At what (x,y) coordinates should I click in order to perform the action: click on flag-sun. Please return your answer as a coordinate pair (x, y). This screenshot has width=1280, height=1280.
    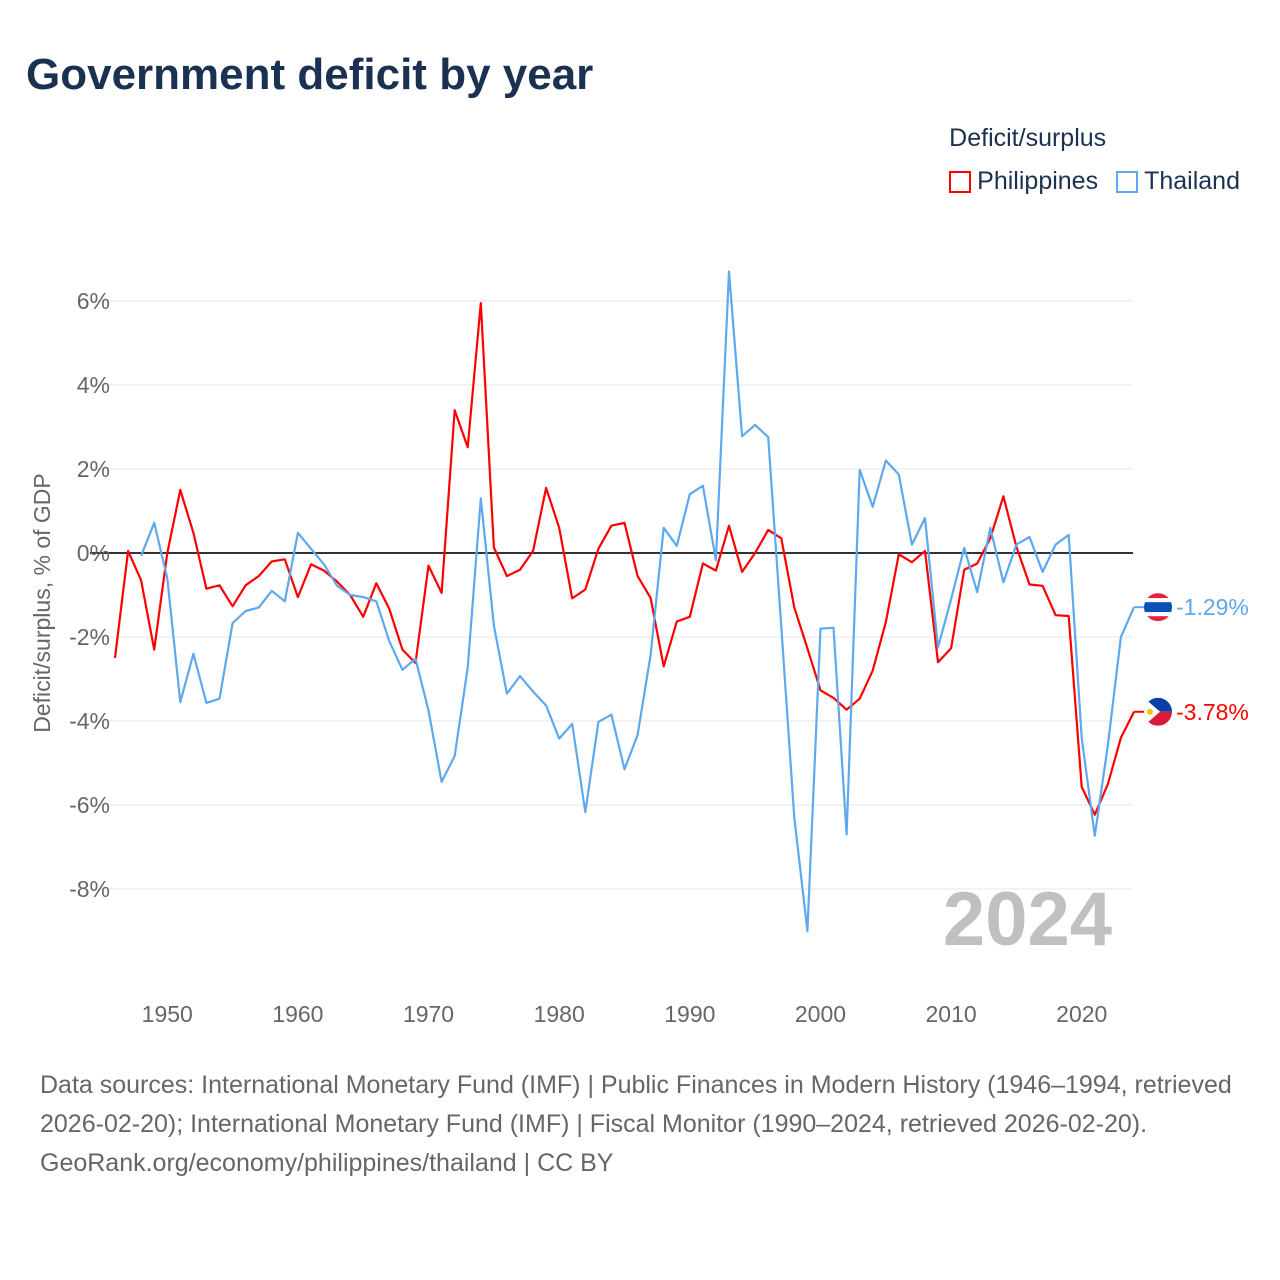
    Looking at the image, I should click on (1150, 711).